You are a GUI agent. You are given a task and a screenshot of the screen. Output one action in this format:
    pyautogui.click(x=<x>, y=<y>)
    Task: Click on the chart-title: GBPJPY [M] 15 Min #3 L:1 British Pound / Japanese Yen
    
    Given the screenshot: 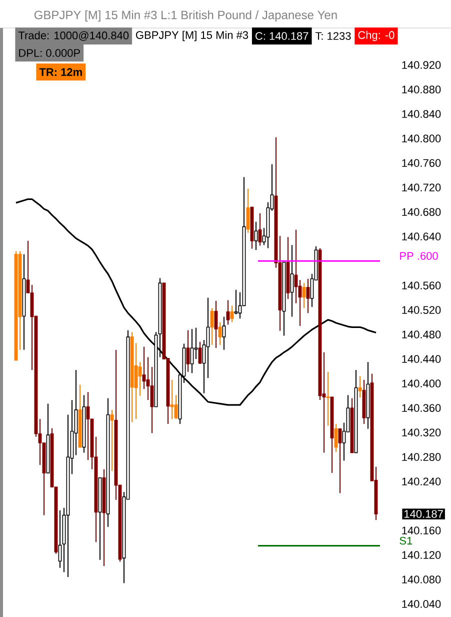 What is the action you would take?
    pyautogui.click(x=185, y=16)
    